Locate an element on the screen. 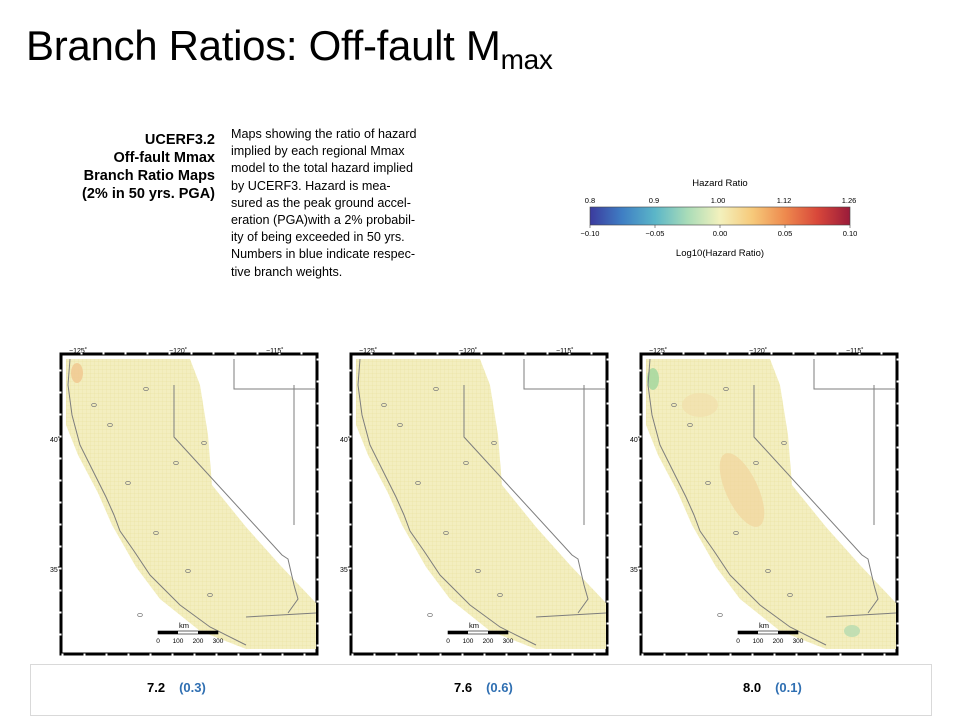  branch-weight: (0.1) is located at coordinates (788, 687).